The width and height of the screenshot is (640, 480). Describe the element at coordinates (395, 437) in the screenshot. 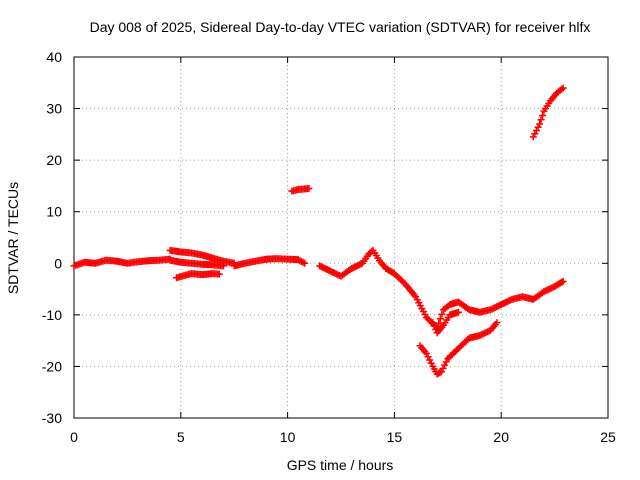

I see `x-tick-label: 15` at that location.